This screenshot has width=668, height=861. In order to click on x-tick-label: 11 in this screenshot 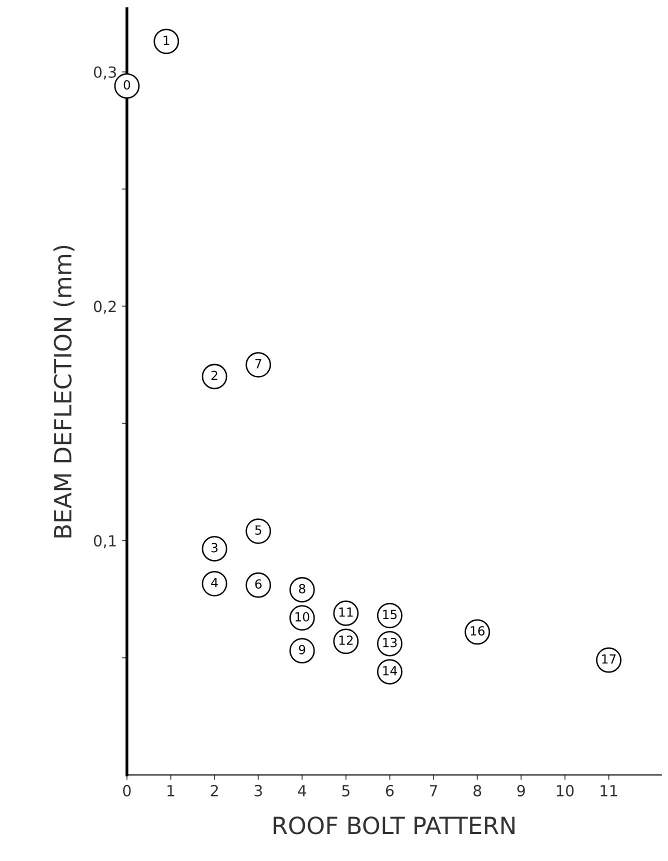, I will do `click(609, 790)`.